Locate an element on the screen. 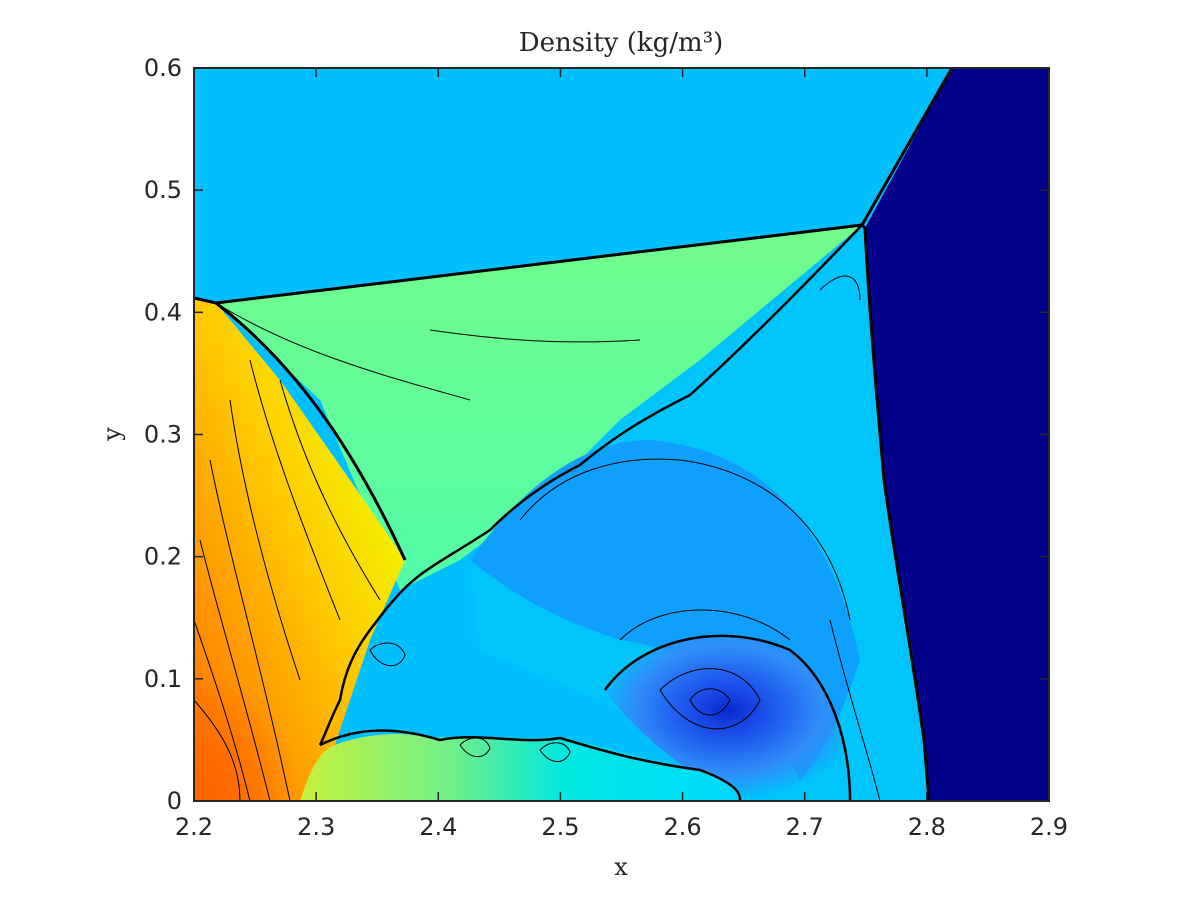 The width and height of the screenshot is (1200, 900). y-axis-title: y is located at coordinates (112, 434).